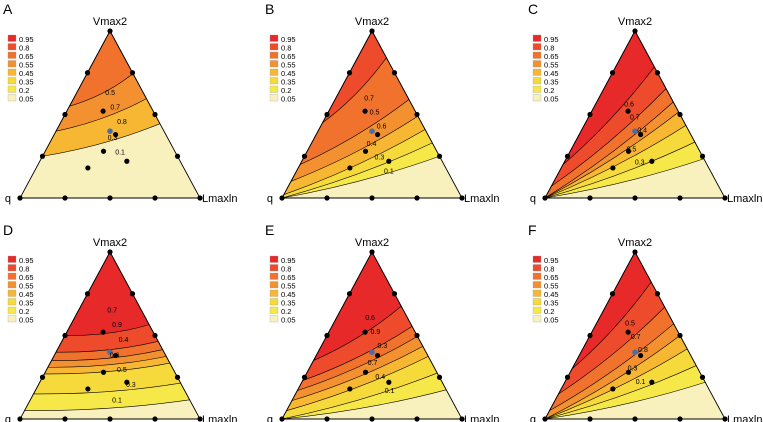 This screenshot has width=763, height=422. I want to click on contour-band-0.8, so click(354, 77).